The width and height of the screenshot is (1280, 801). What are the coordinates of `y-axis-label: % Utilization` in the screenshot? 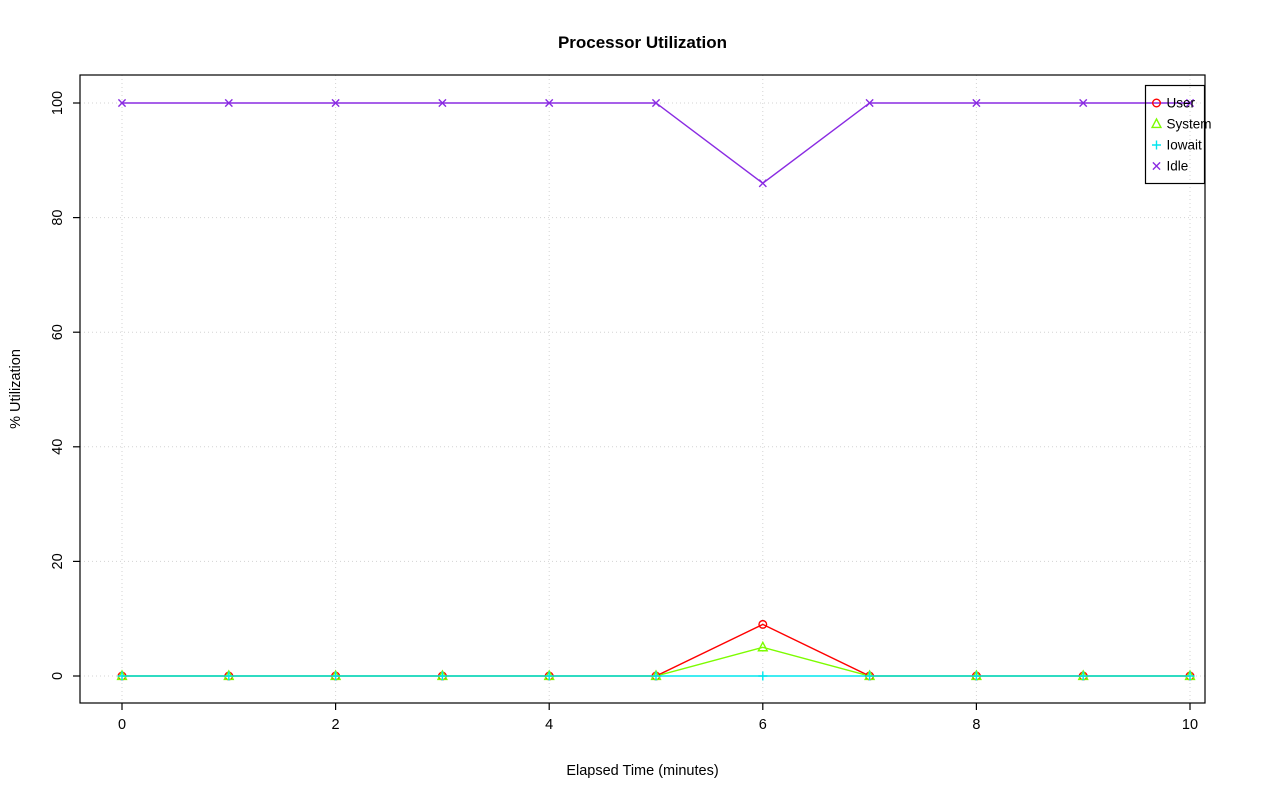 It's located at (16, 389).